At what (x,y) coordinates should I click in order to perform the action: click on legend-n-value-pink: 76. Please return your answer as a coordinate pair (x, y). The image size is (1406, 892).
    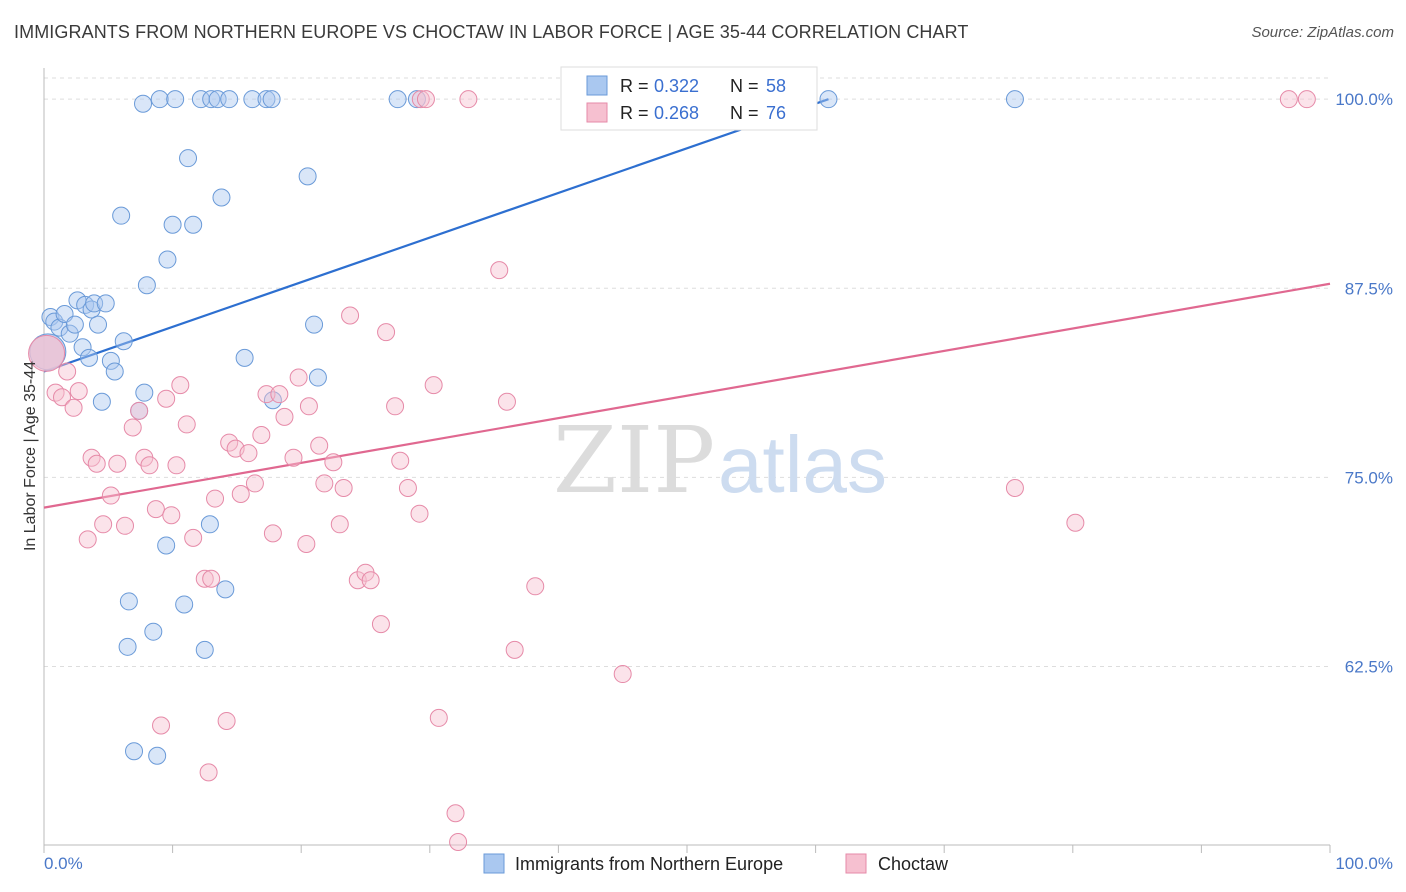
    Looking at the image, I should click on (776, 113).